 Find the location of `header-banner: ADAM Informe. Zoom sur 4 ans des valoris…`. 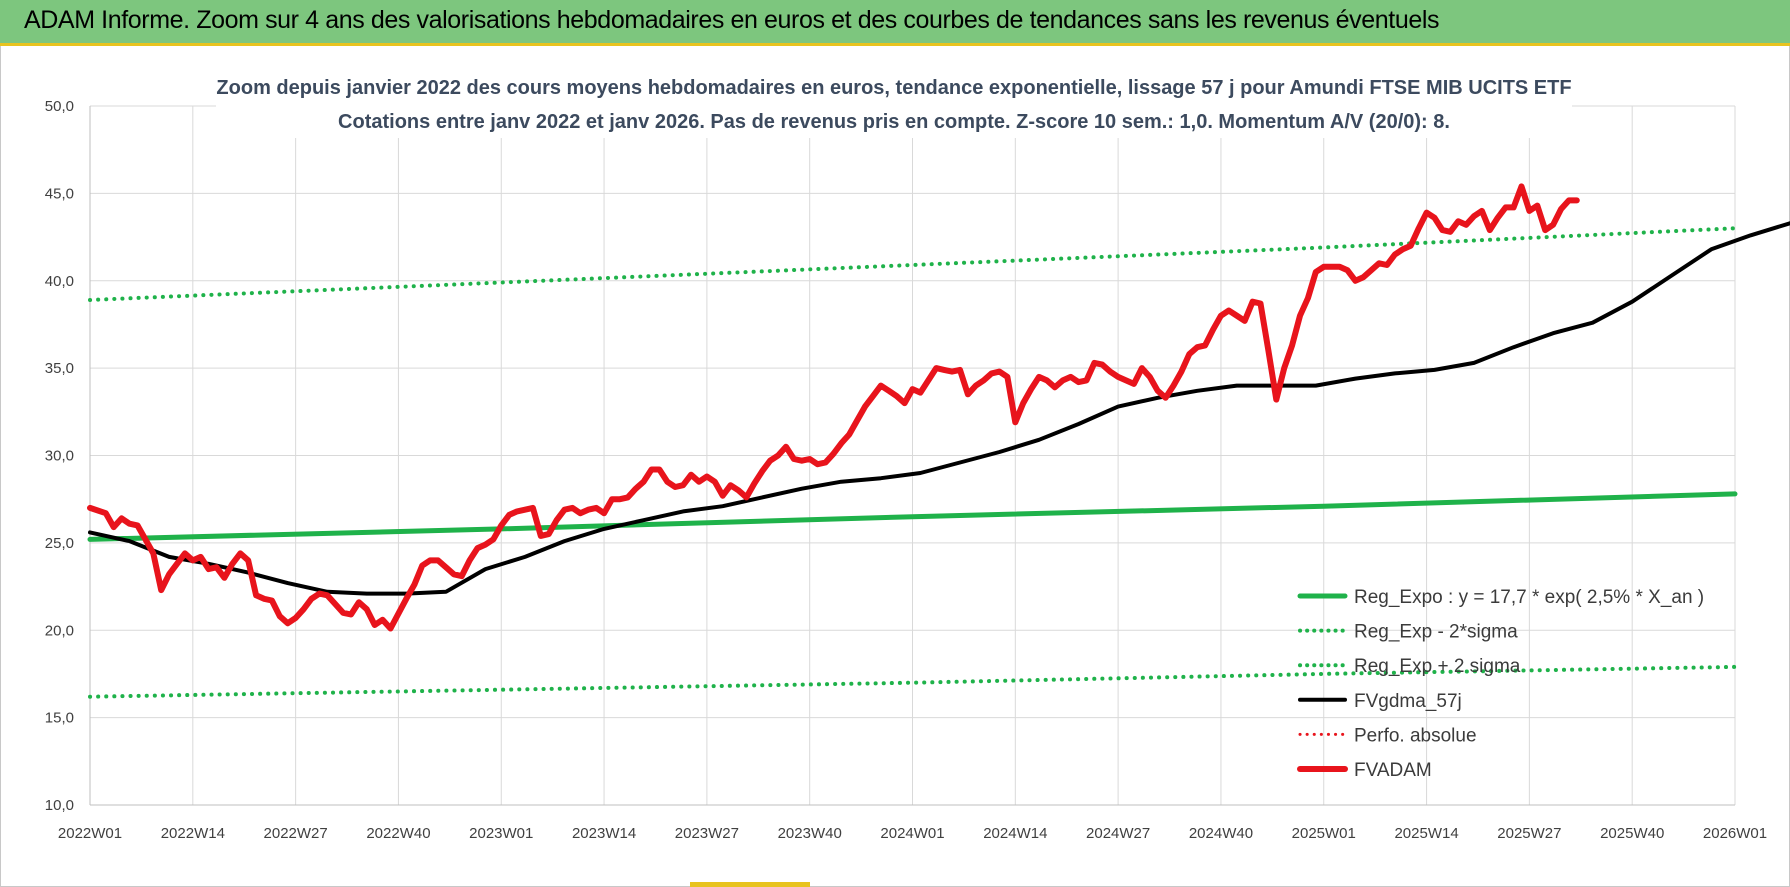

header-banner: ADAM Informe. Zoom sur 4 ans des valoris… is located at coordinates (895, 23).